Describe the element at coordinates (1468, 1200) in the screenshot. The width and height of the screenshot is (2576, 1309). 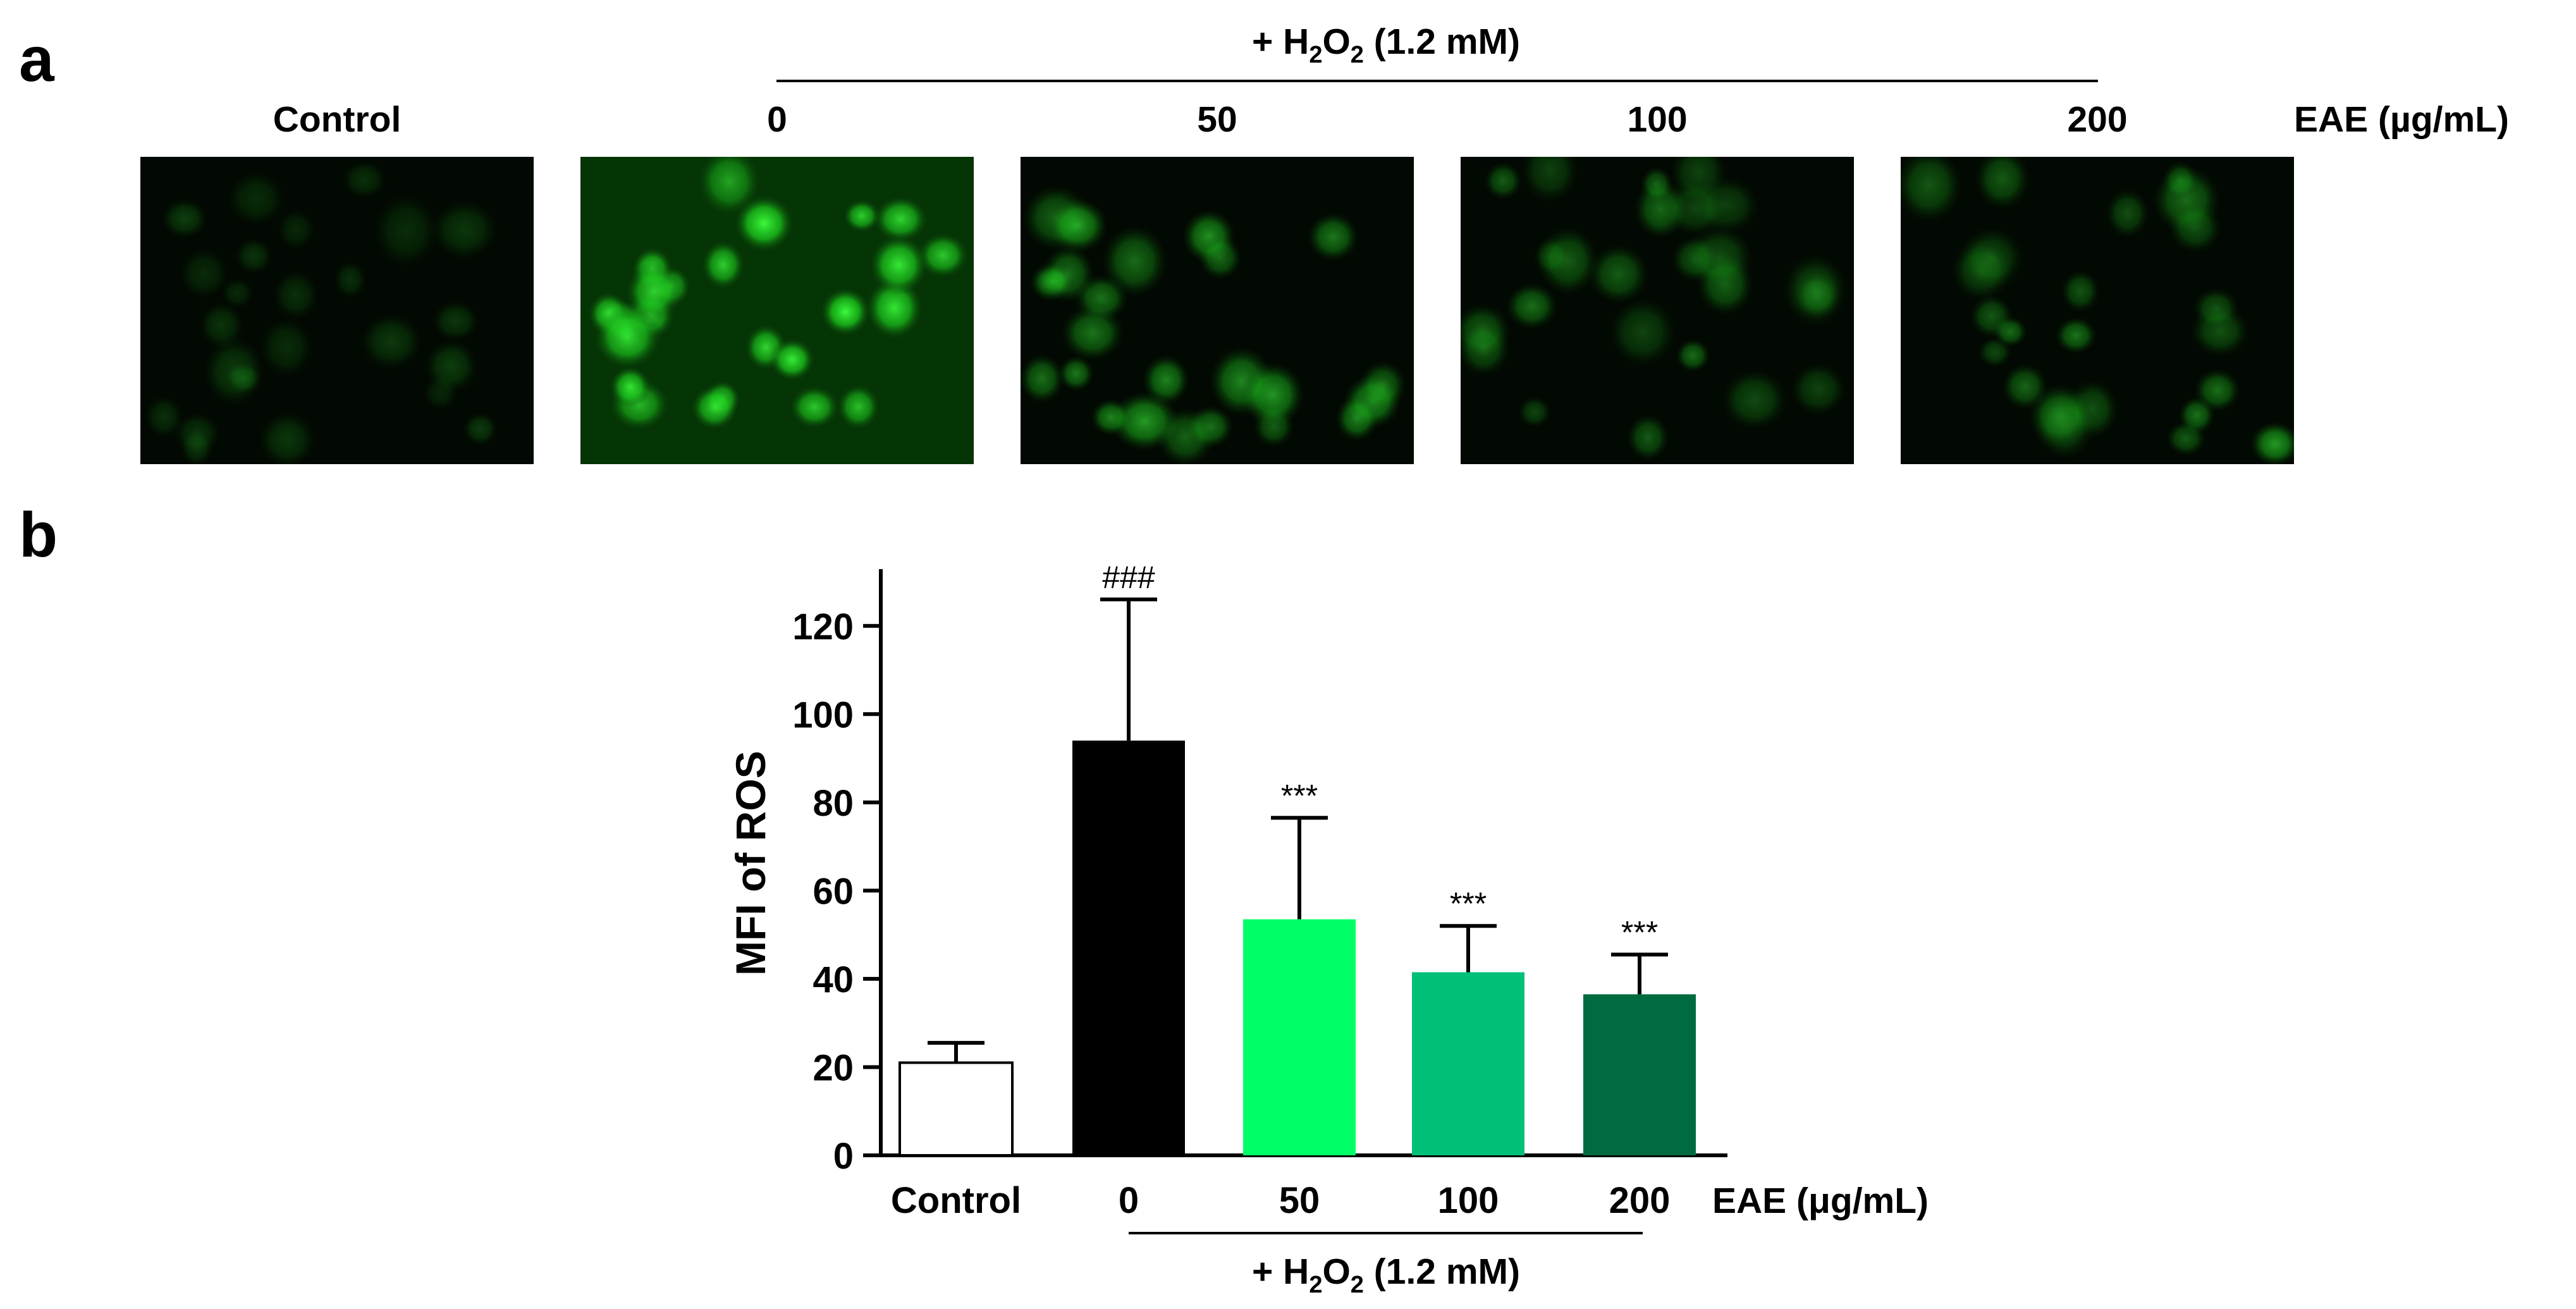
I see `x-tick-label: 100` at that location.